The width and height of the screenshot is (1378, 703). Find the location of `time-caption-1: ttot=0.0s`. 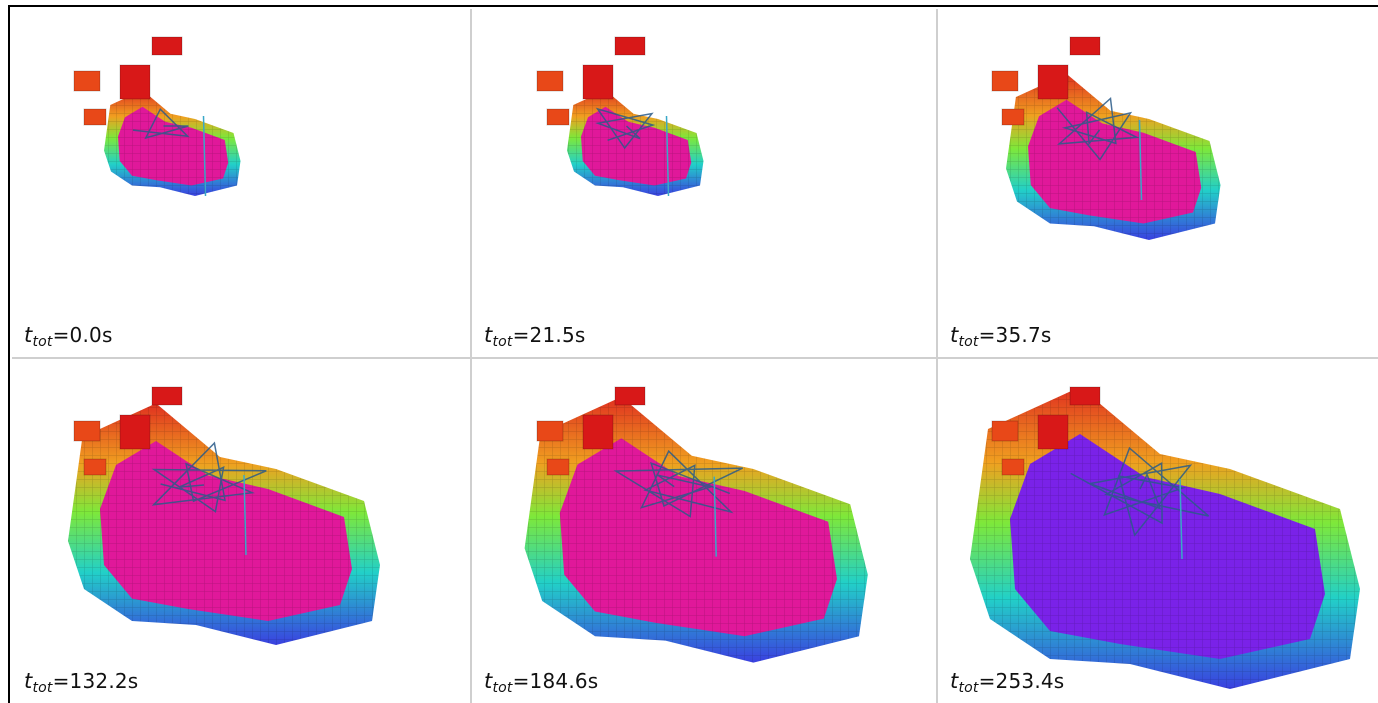

time-caption-1: ttot=0.0s is located at coordinates (68, 336).